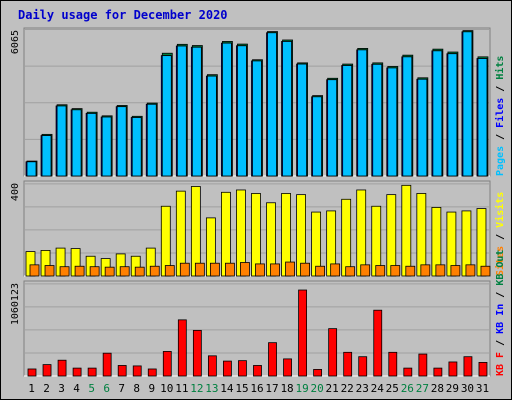 The height and width of the screenshot is (400, 512). Describe the element at coordinates (136, 388) in the screenshot. I see `x-tick-label-8: 8` at that location.